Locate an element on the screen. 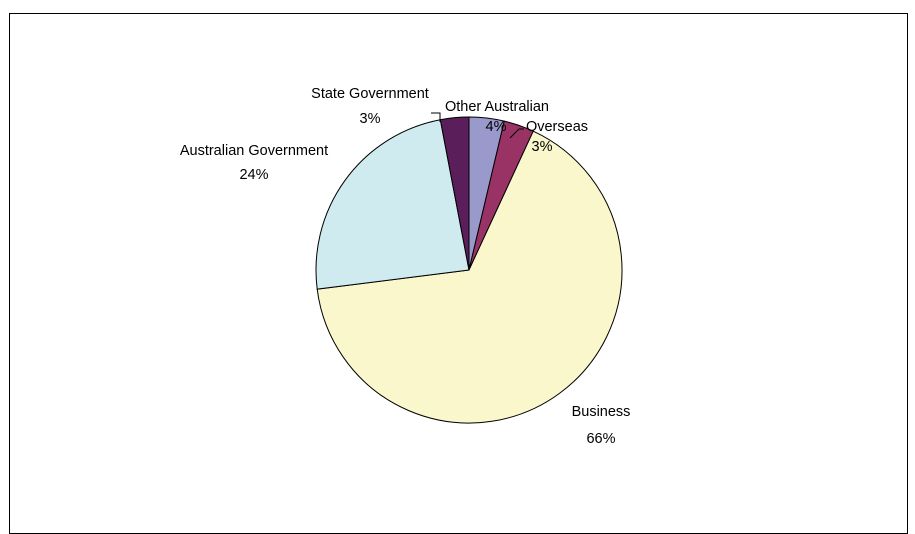 This screenshot has width=915, height=534. slice-percent-state-government: 3% is located at coordinates (370, 119).